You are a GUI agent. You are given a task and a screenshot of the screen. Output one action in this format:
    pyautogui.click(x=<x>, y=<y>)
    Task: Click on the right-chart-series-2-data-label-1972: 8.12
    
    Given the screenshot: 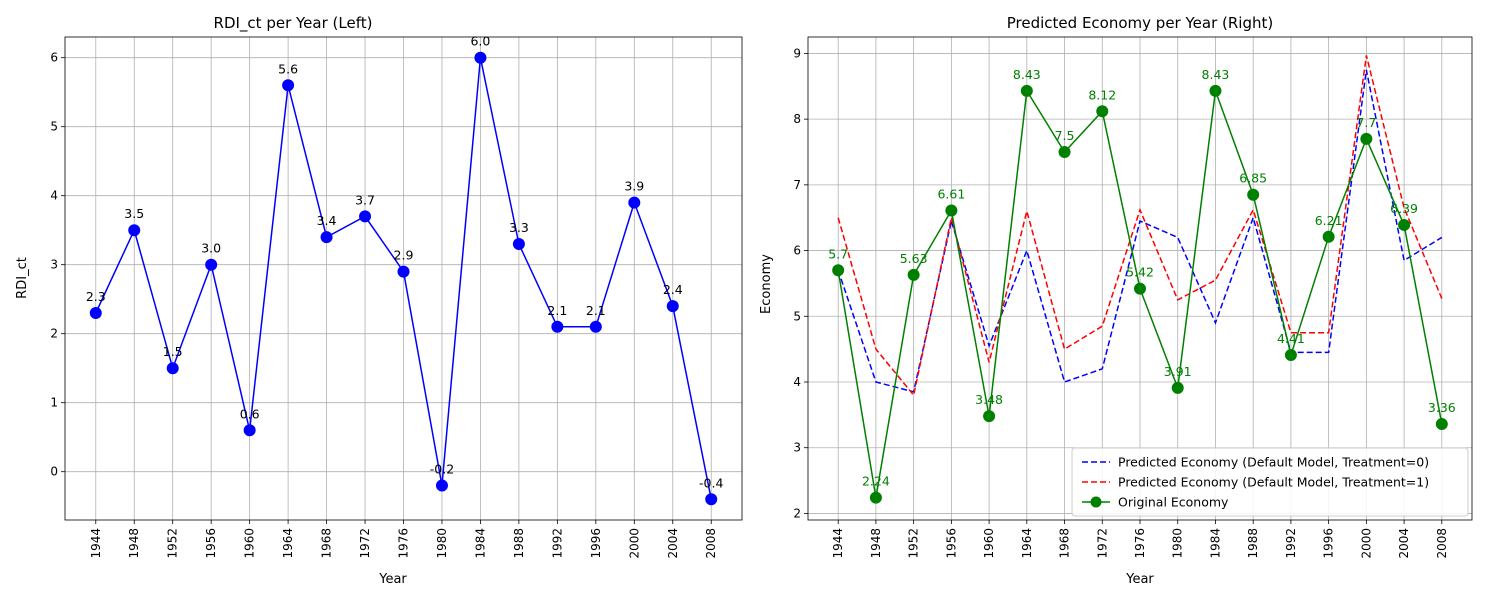 What is the action you would take?
    pyautogui.click(x=1102, y=94)
    